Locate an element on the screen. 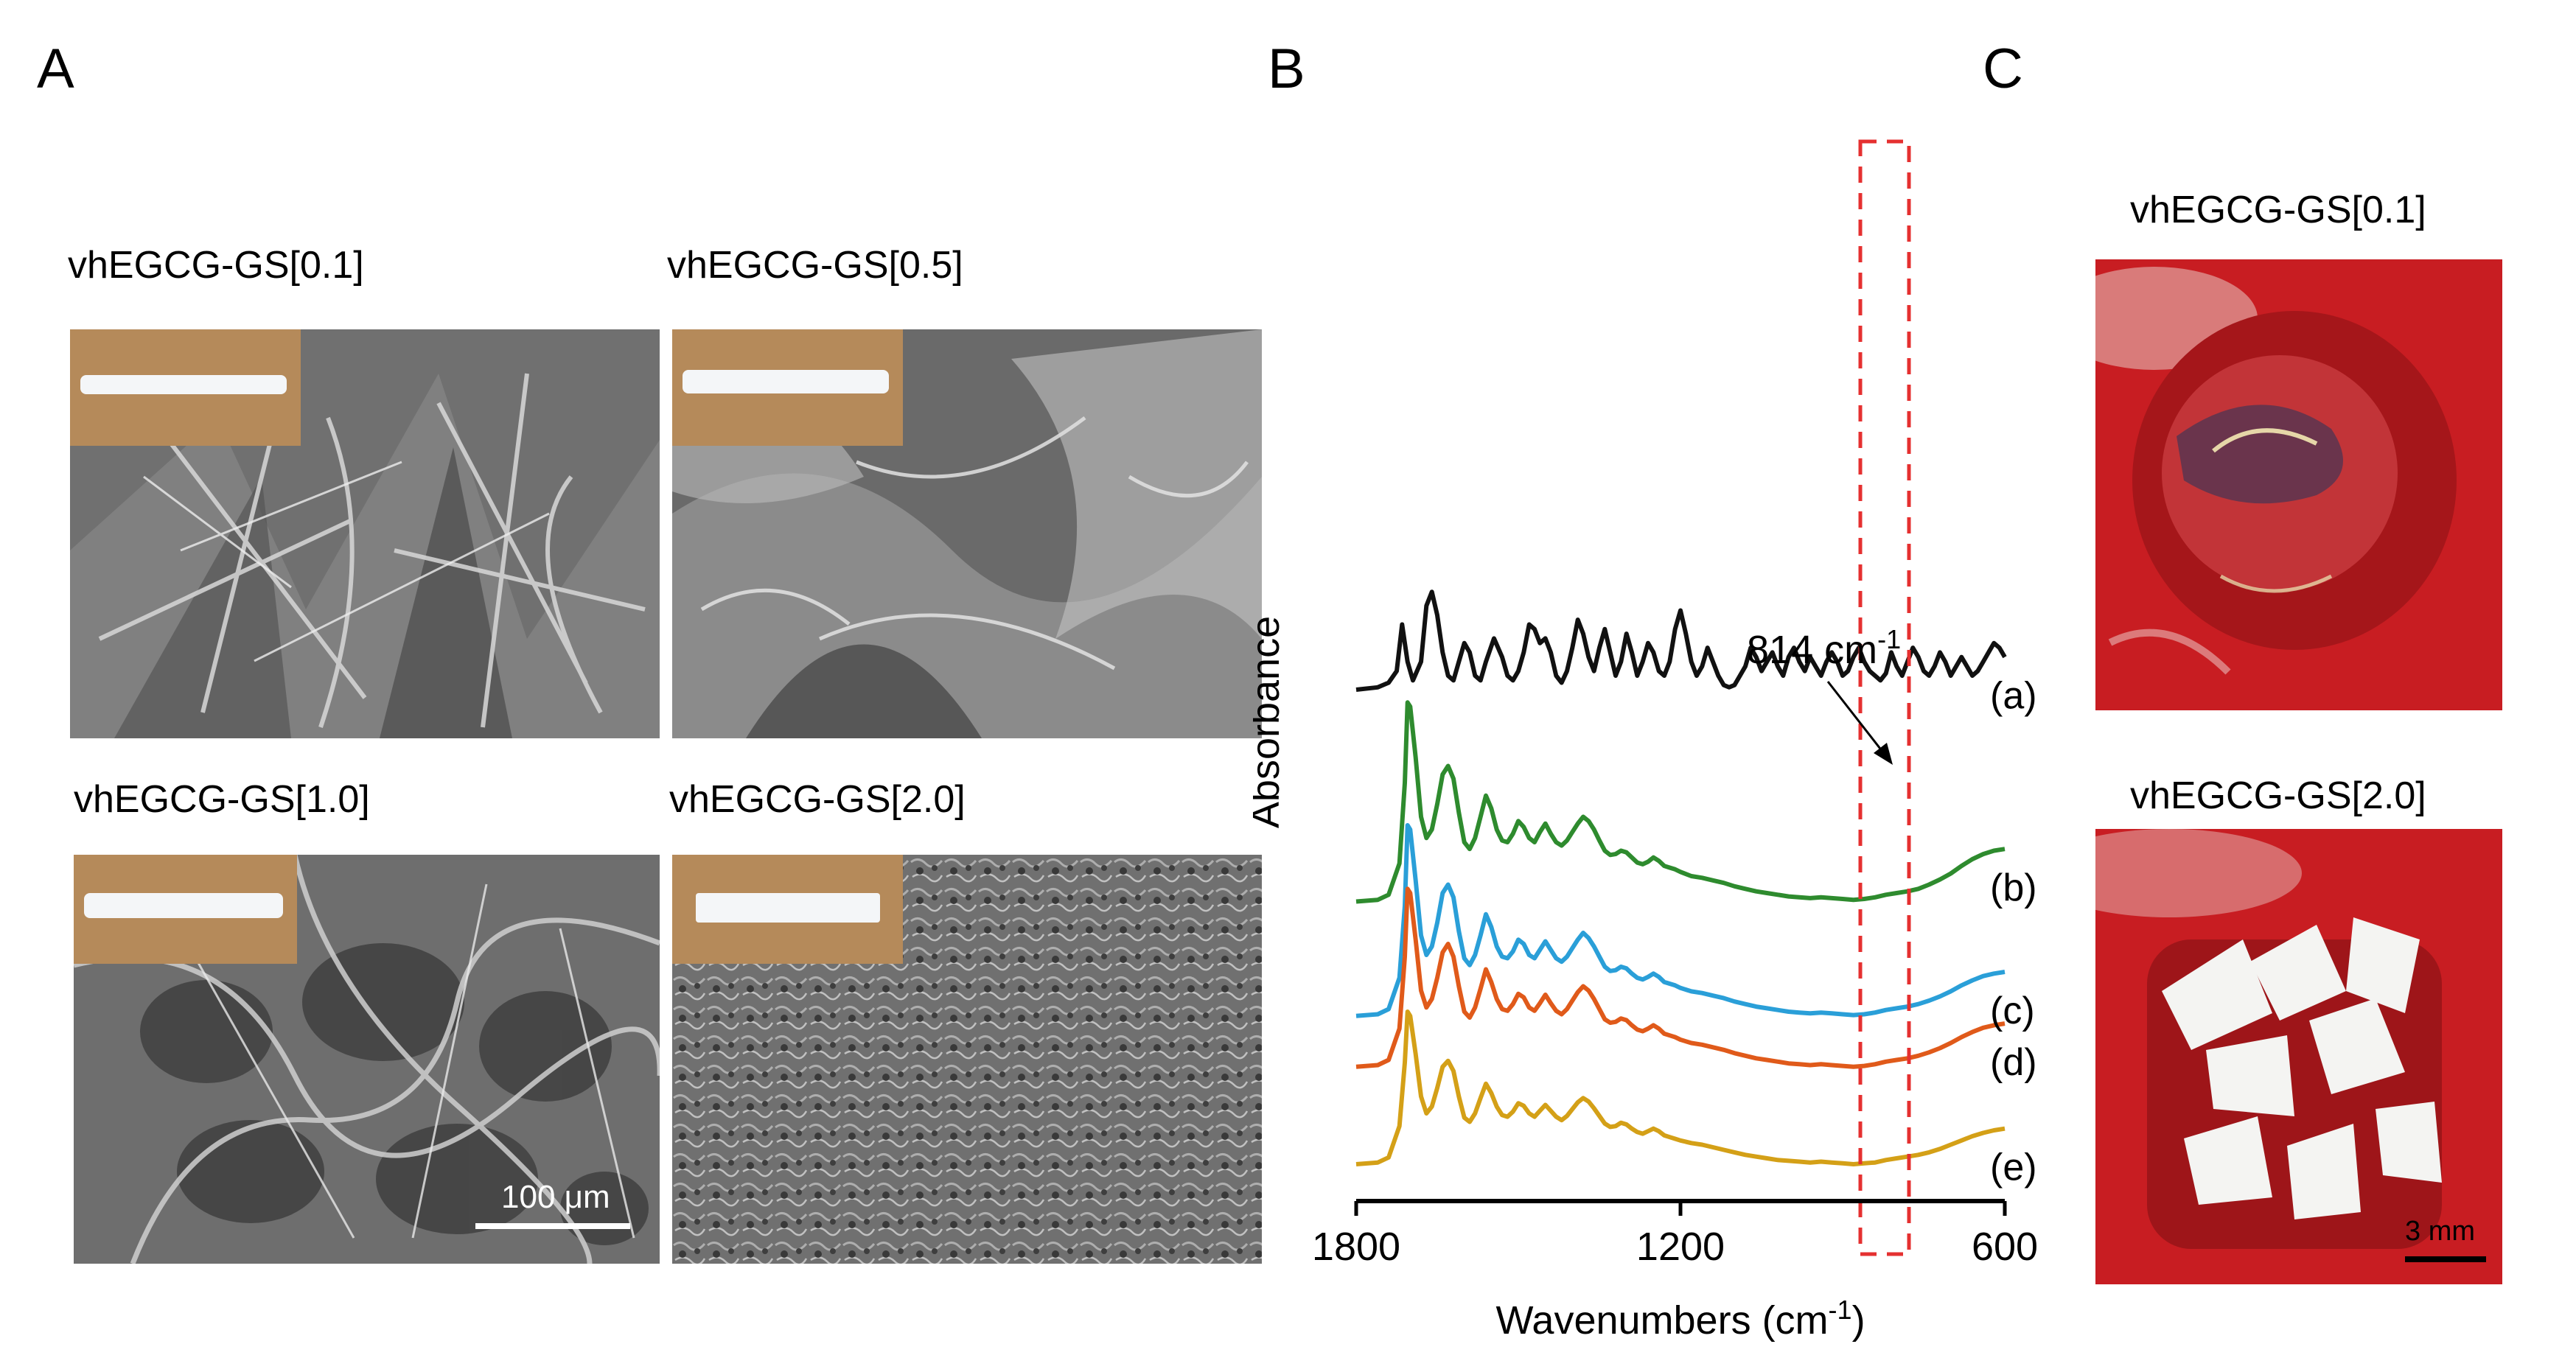  sem-image-1-0: 100 μm is located at coordinates (367, 1059).